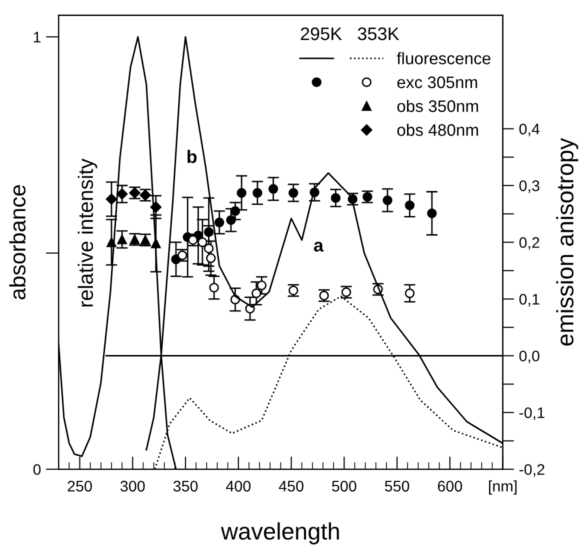  Describe the element at coordinates (185, 486) in the screenshot. I see `x-tick-label: 350` at that location.